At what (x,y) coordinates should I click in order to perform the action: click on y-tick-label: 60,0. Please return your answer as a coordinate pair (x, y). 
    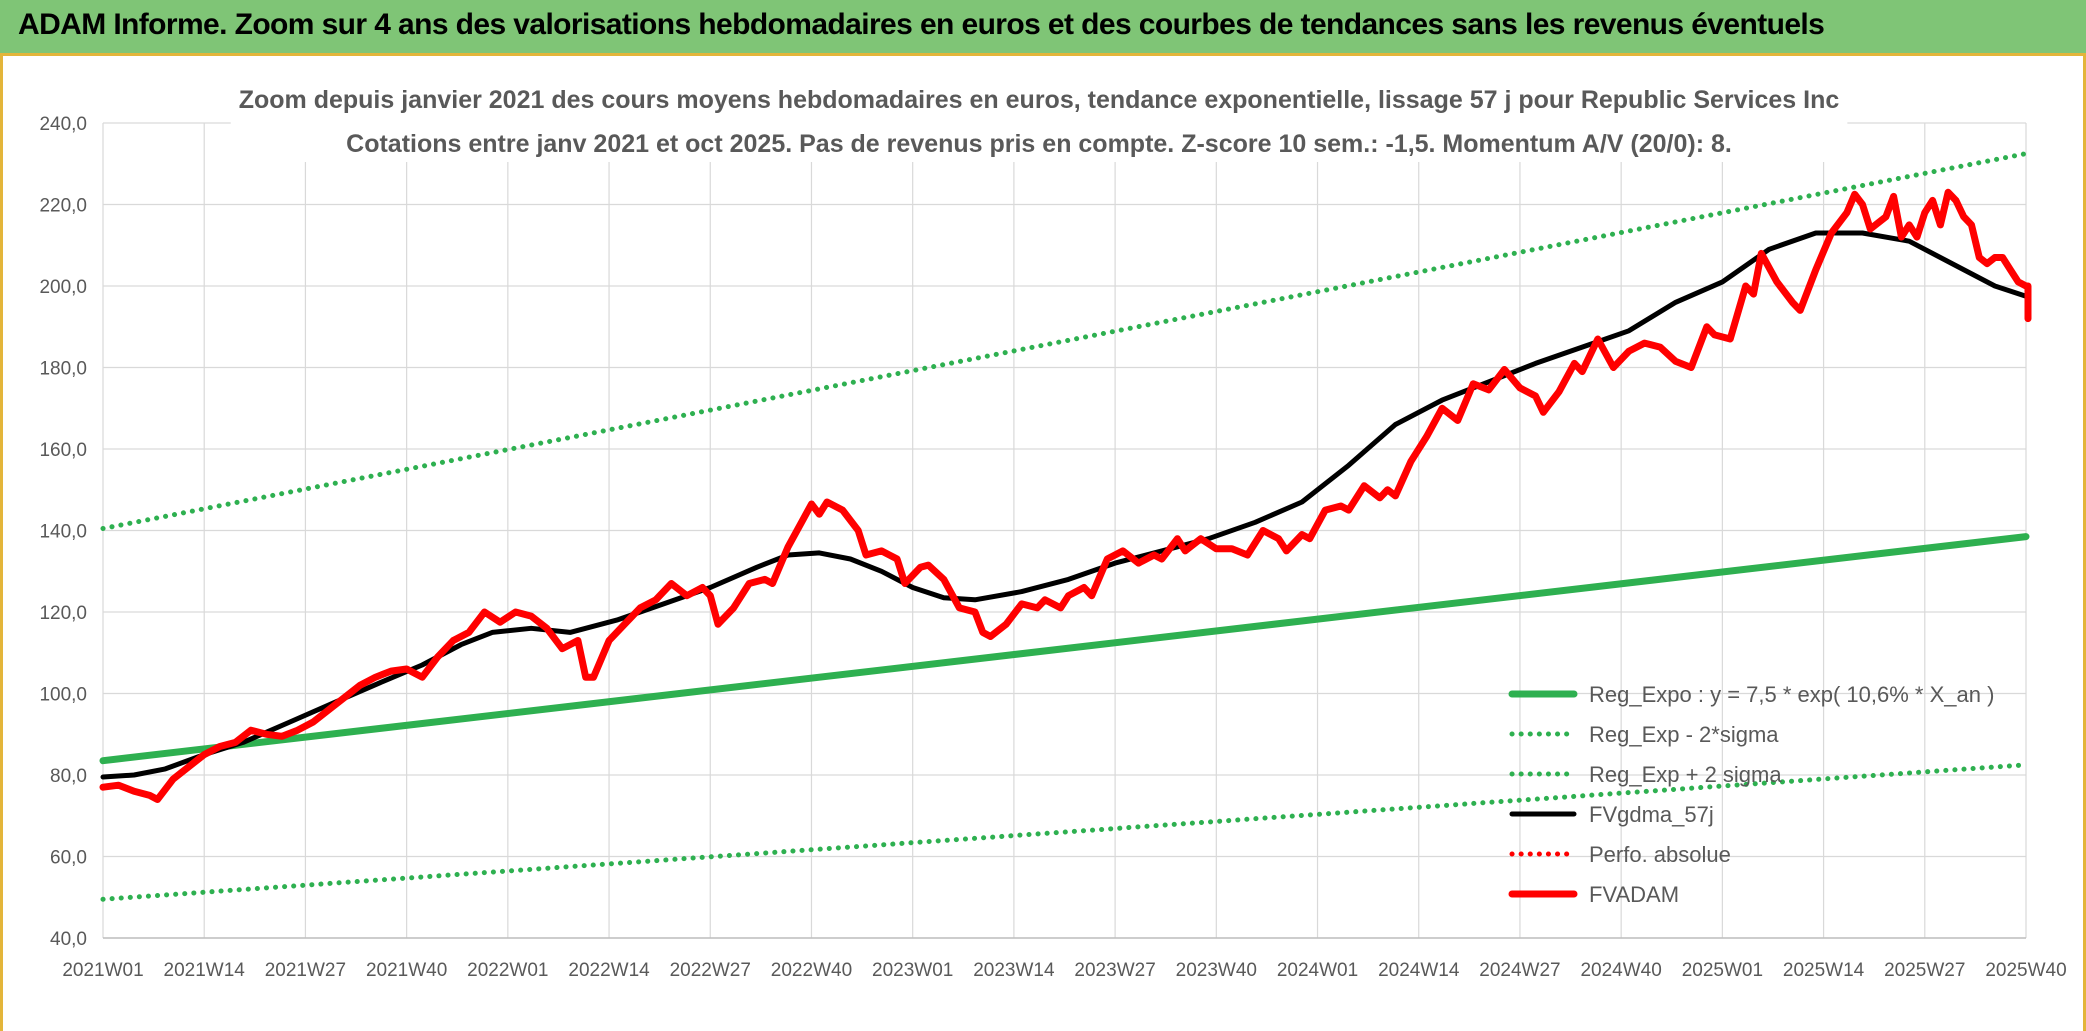
    Looking at the image, I should click on (68, 858).